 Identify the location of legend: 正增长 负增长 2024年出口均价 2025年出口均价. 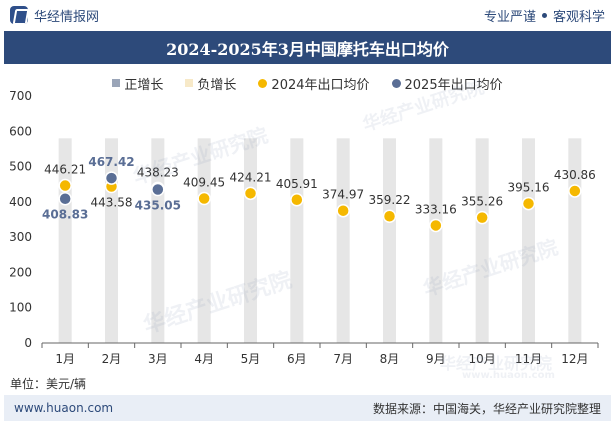
(307, 83).